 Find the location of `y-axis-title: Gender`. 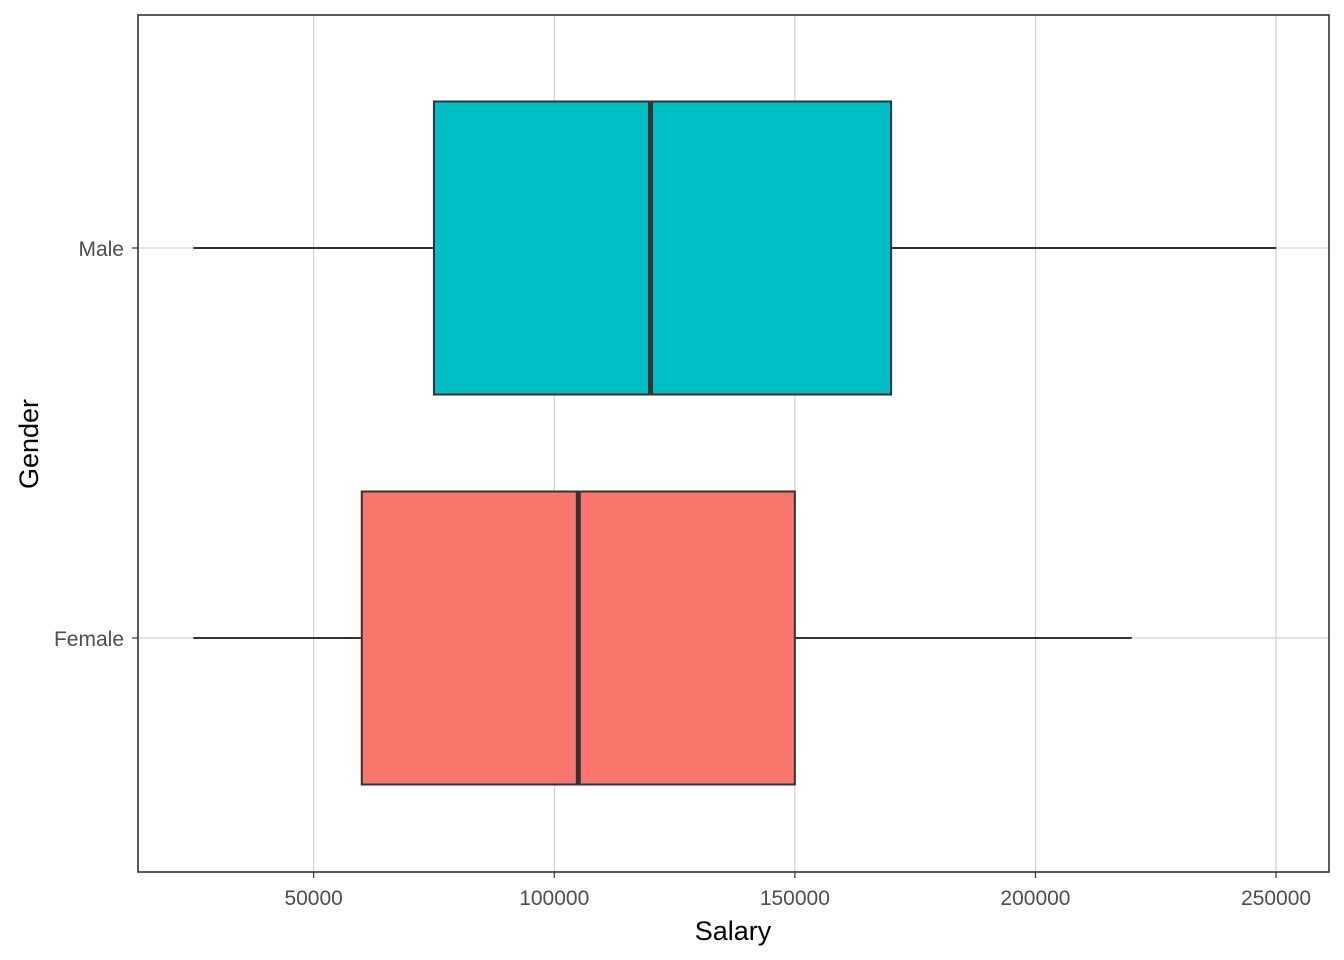

y-axis-title: Gender is located at coordinates (29, 444).